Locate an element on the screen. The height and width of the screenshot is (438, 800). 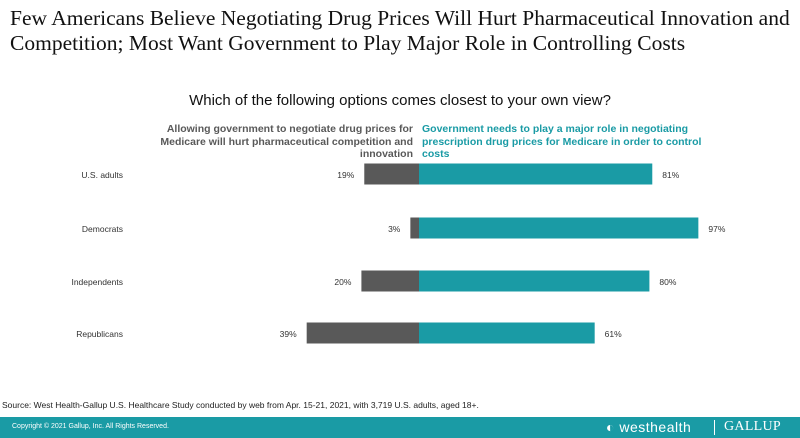
data-label-left: 3% is located at coordinates (394, 229).